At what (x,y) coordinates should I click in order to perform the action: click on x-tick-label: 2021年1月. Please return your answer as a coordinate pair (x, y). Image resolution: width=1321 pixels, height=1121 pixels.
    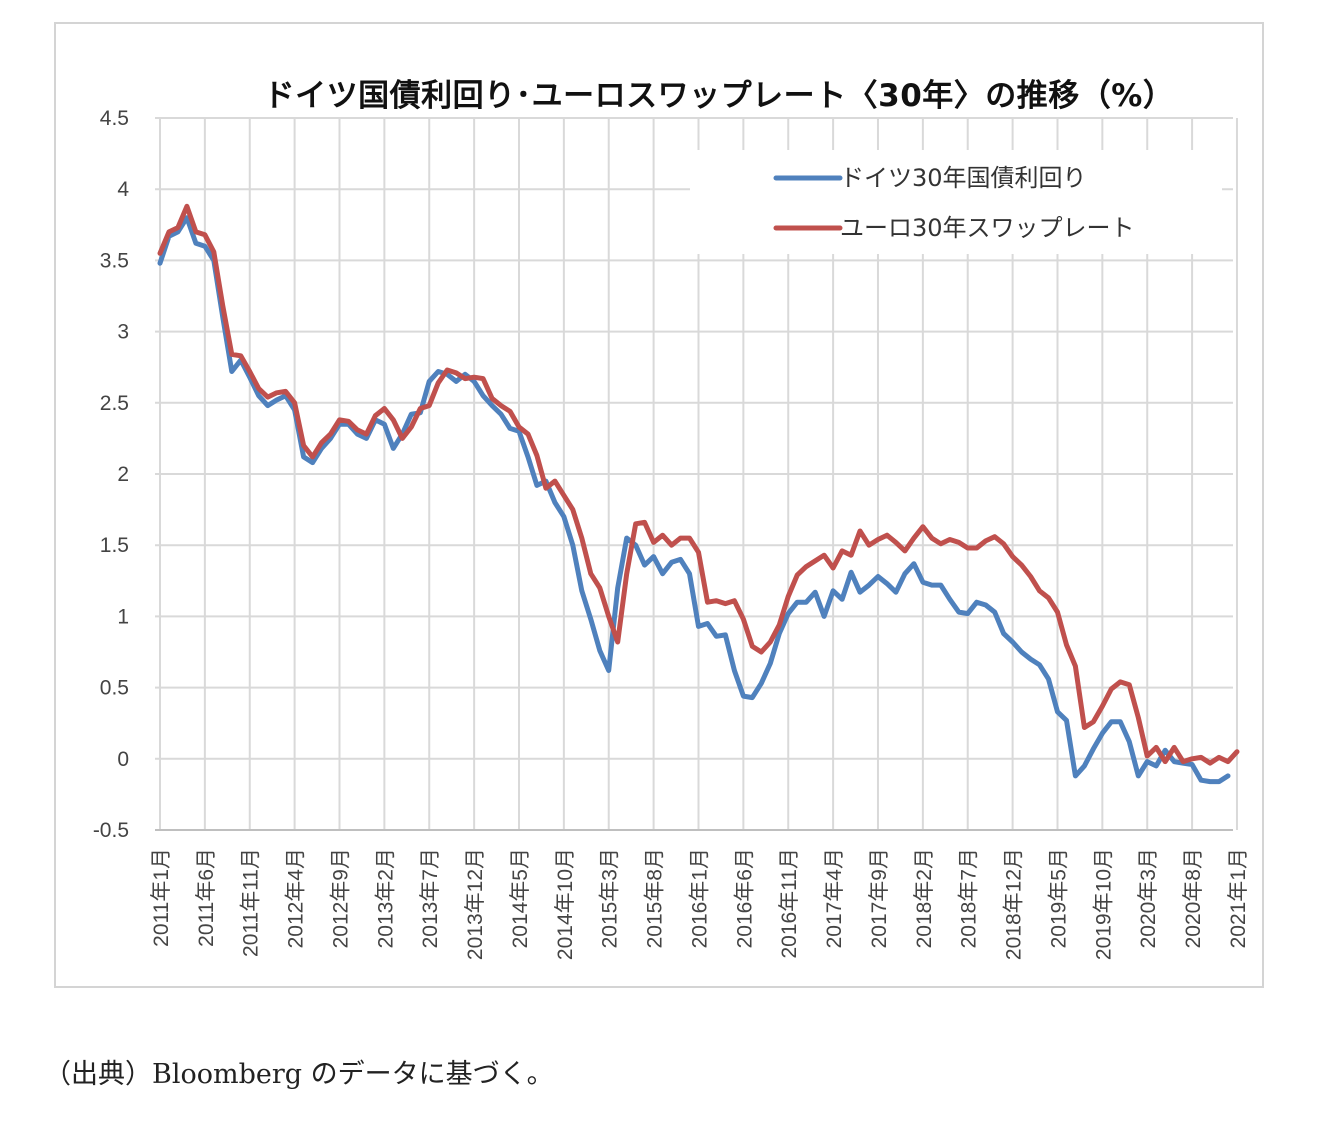
    Looking at the image, I should click on (1238, 898).